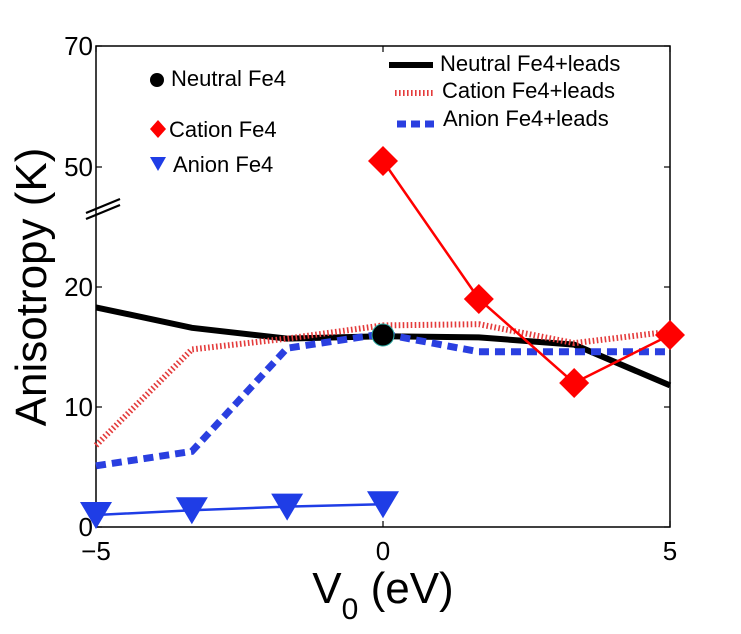  I want to click on legend-cation-fe4-label: Cation Fe4, so click(223, 129).